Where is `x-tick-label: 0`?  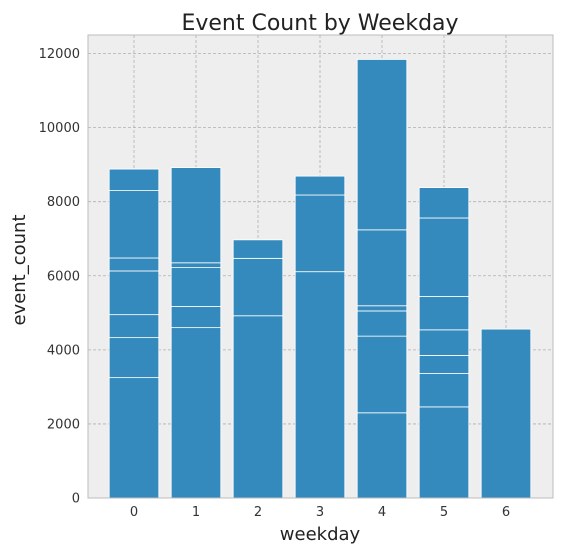
x-tick-label: 0 is located at coordinates (134, 512).